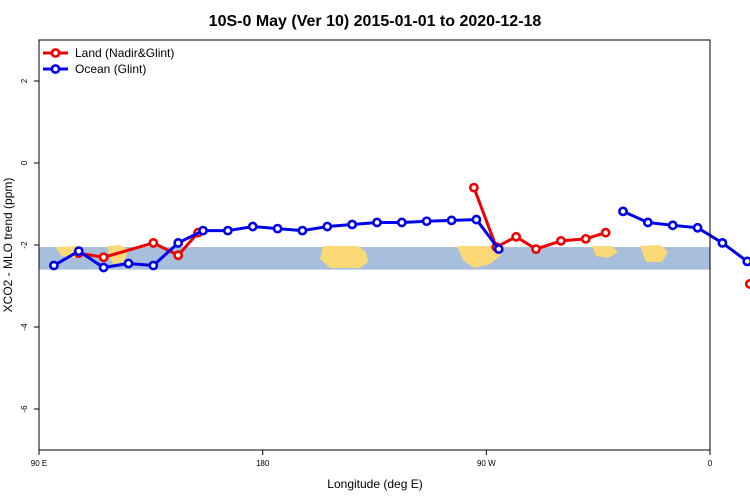 This screenshot has height=500, width=750. Describe the element at coordinates (605, 252) in the screenshot. I see `land-indonesia-east` at that location.